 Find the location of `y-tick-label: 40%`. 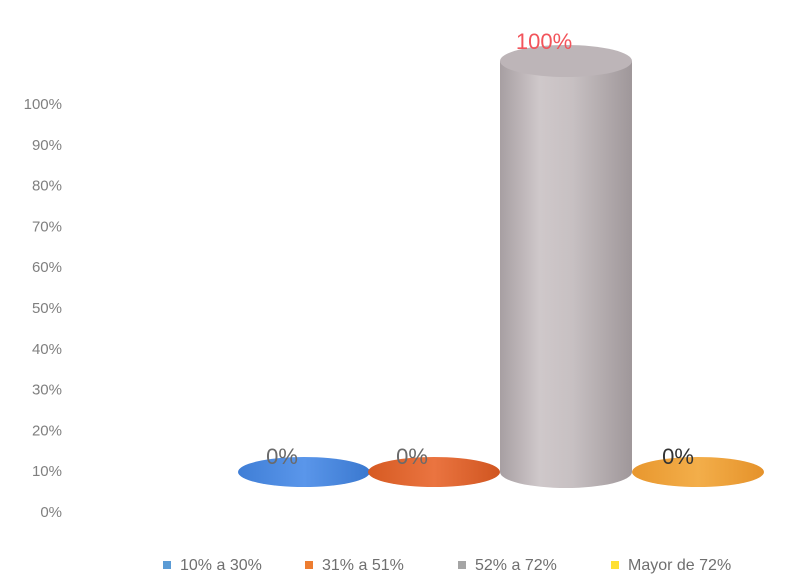

y-tick-label: 40% is located at coordinates (47, 349).